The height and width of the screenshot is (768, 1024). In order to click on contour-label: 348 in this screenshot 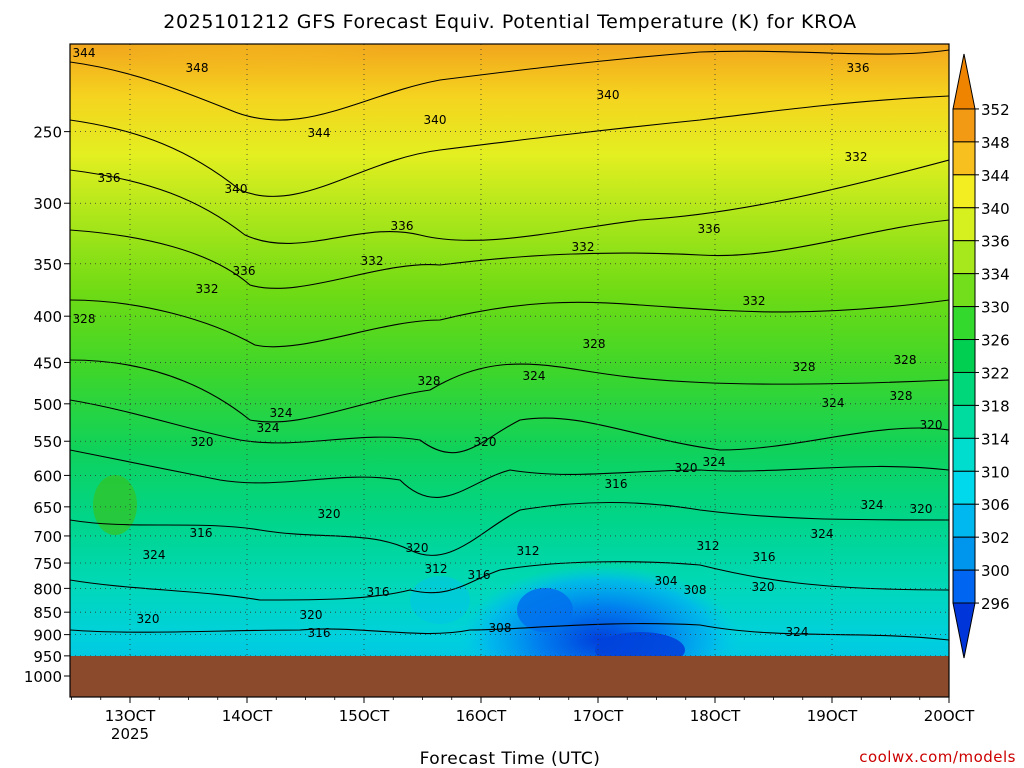, I will do `click(197, 68)`.